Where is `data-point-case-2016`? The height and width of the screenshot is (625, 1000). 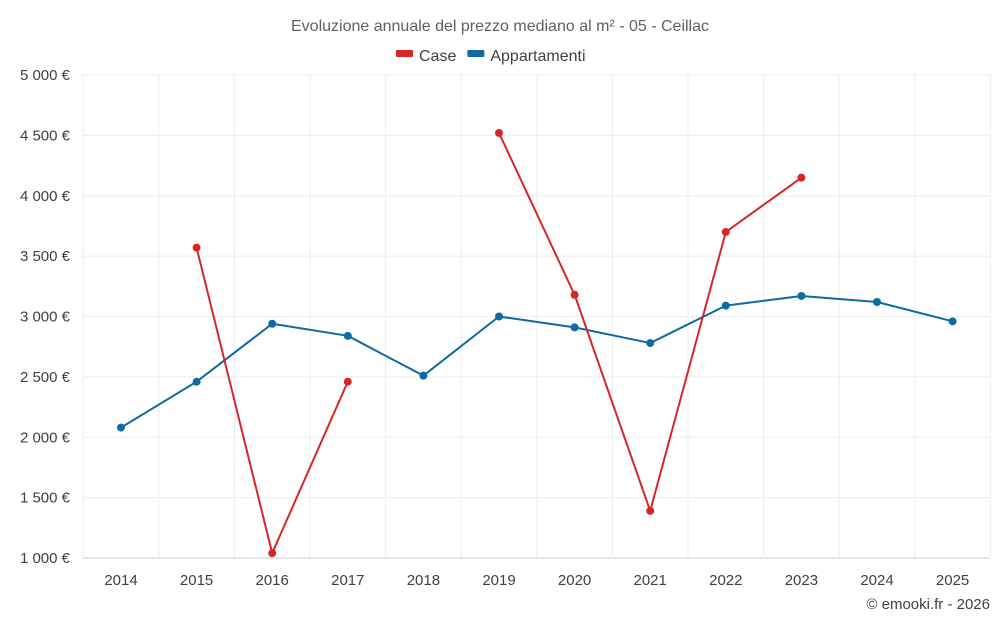 data-point-case-2016 is located at coordinates (272, 553).